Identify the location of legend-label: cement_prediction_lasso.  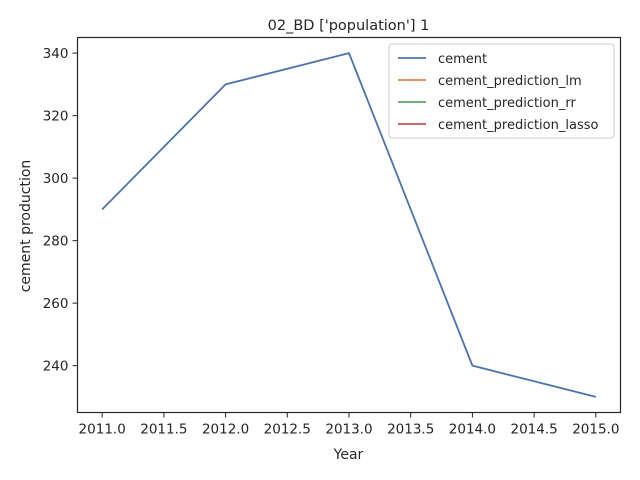
(518, 125).